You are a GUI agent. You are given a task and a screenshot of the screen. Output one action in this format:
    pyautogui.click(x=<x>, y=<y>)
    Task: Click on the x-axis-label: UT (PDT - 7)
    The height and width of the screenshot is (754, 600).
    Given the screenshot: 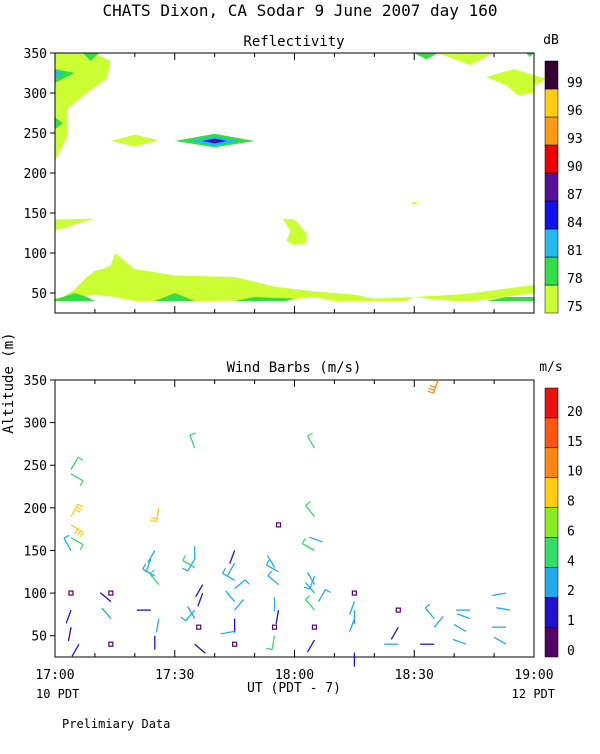 What is the action you would take?
    pyautogui.click(x=294, y=688)
    